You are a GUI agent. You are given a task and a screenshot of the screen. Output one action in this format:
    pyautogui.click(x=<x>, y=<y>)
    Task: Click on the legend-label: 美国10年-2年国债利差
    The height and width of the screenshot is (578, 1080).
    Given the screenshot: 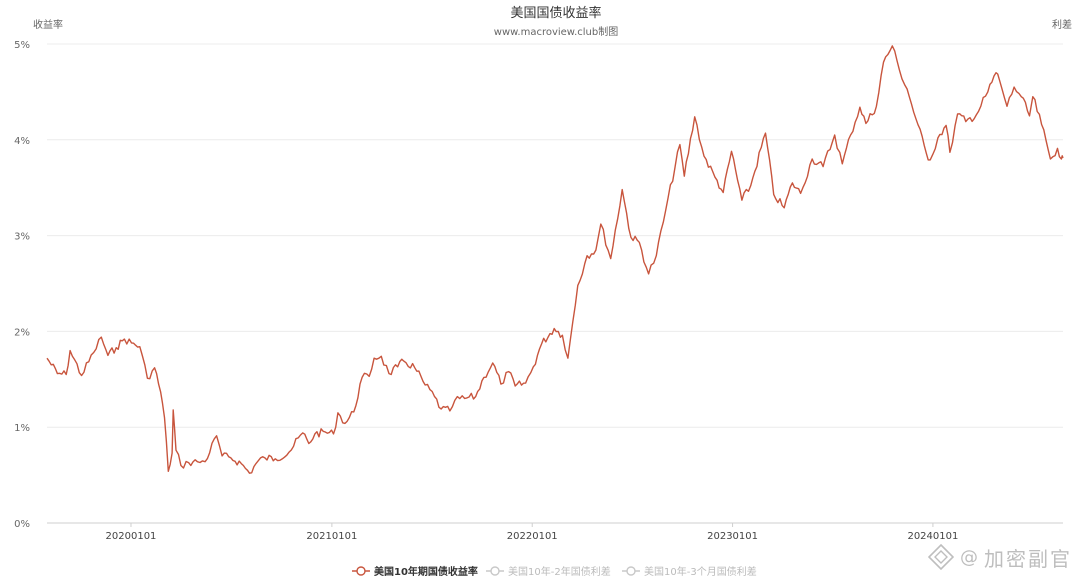 What is the action you would take?
    pyautogui.click(x=559, y=571)
    